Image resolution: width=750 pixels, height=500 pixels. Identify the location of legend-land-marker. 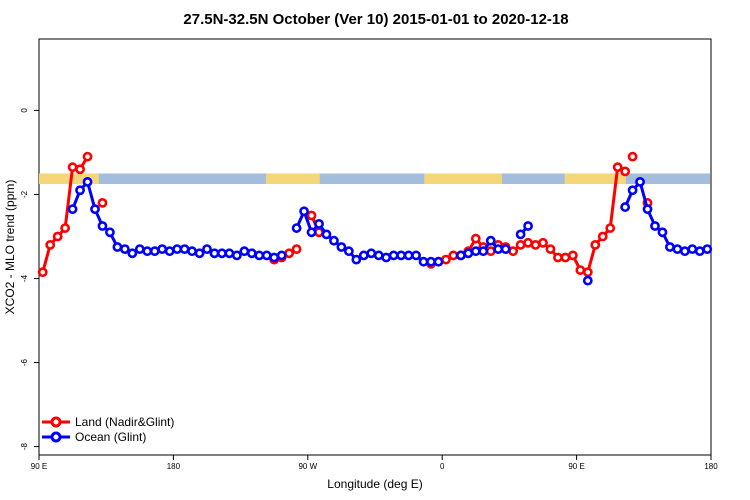
(56, 422).